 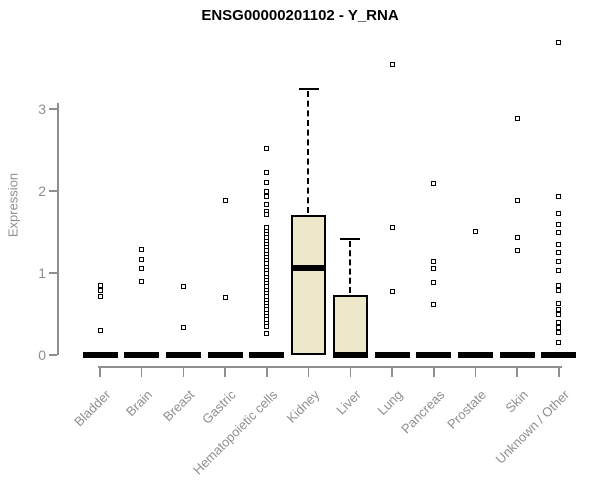 What do you see at coordinates (42, 273) in the screenshot?
I see `y-axis-tick-label: 1` at bounding box center [42, 273].